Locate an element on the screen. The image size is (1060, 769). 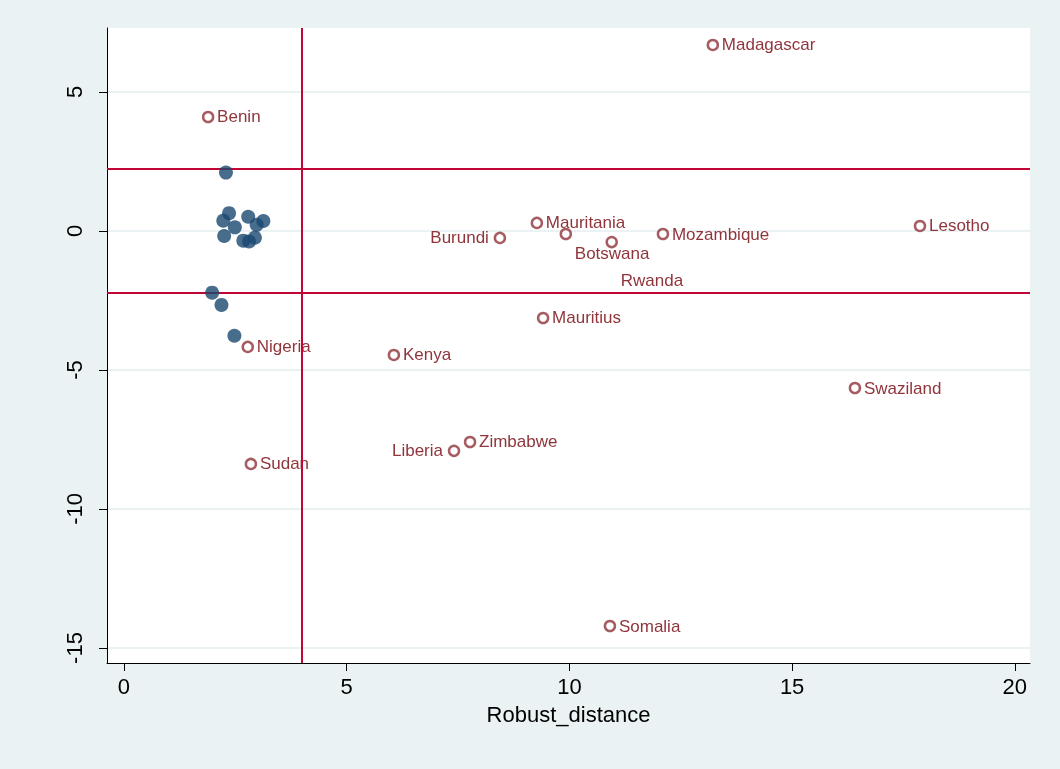
annotation: Mauritius is located at coordinates (587, 318).